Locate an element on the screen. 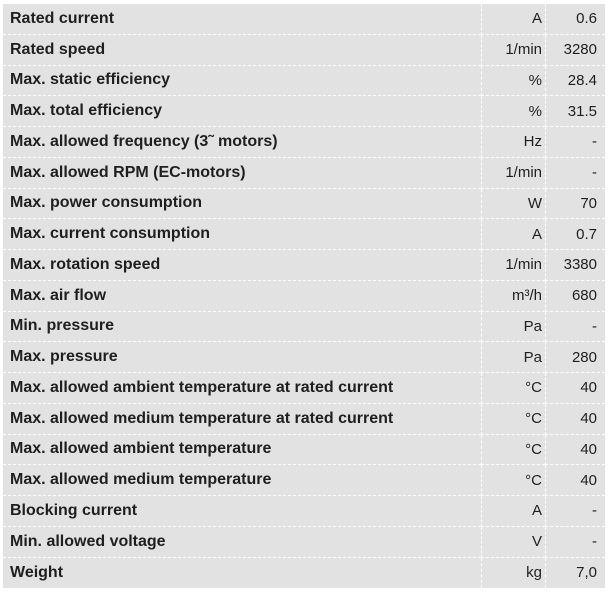 This screenshot has width=608, height=611. spec-parameter: Max. pressure is located at coordinates (242, 357).